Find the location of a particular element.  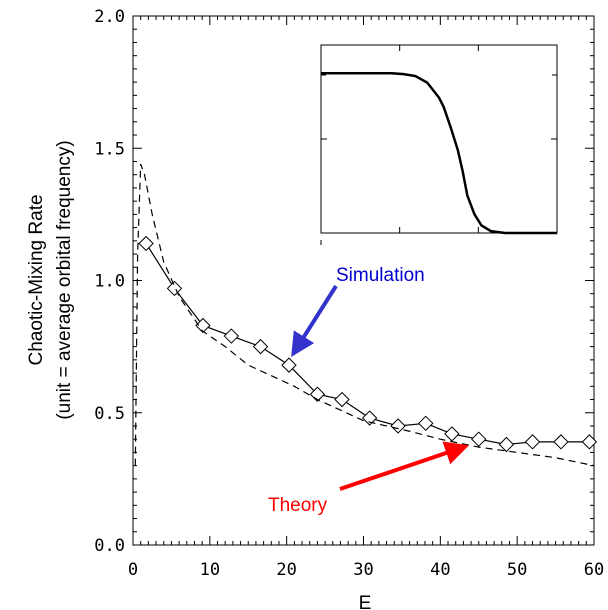

x-tick-label: 60 is located at coordinates (594, 570).